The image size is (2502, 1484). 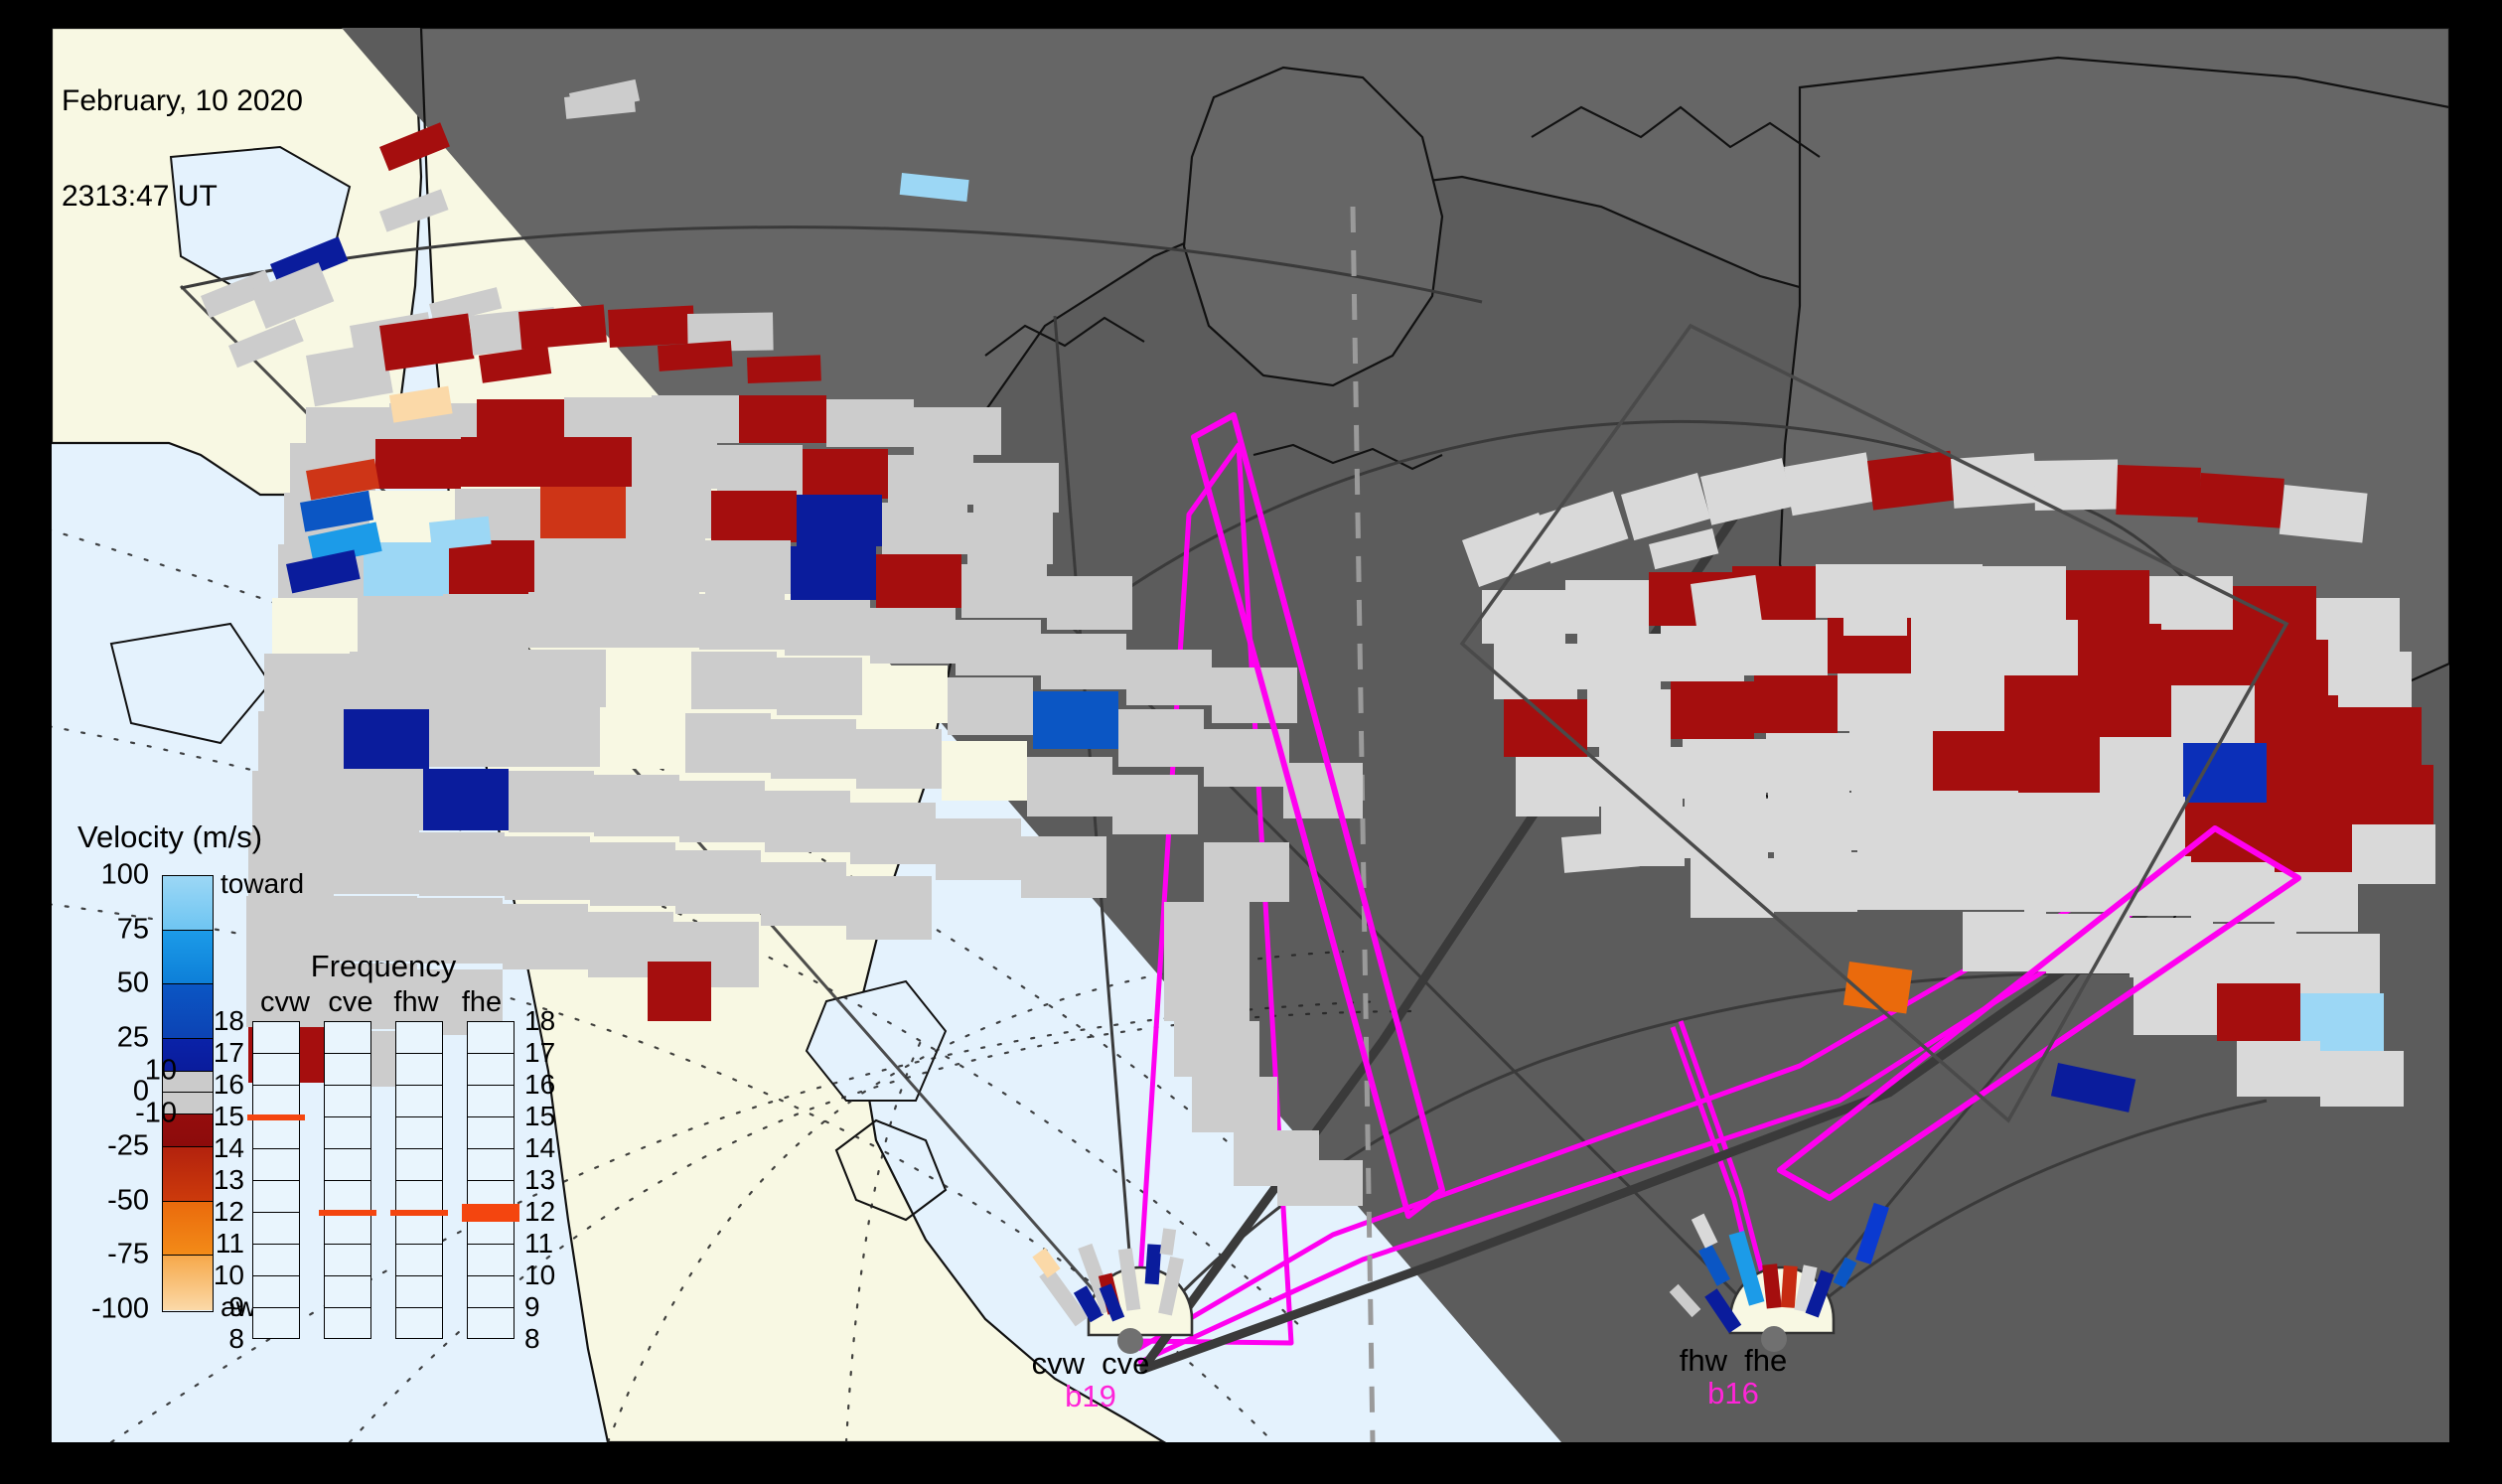 I want to click on frequency-column-cve, so click(x=348, y=1180).